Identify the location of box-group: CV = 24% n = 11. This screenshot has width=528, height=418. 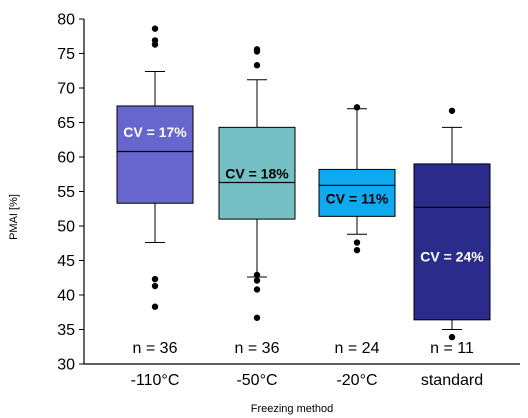
(452, 232).